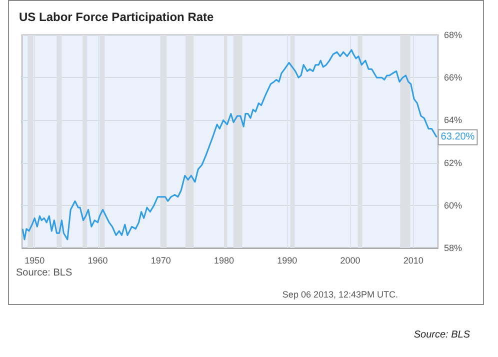 This screenshot has height=357, width=498. What do you see at coordinates (98, 261) in the screenshot?
I see `x-tick-label: 1960` at bounding box center [98, 261].